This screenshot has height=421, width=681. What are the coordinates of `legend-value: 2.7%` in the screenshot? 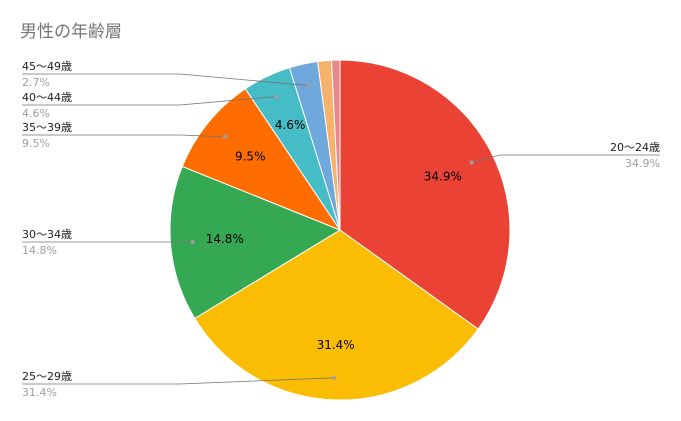 It's located at (36, 82).